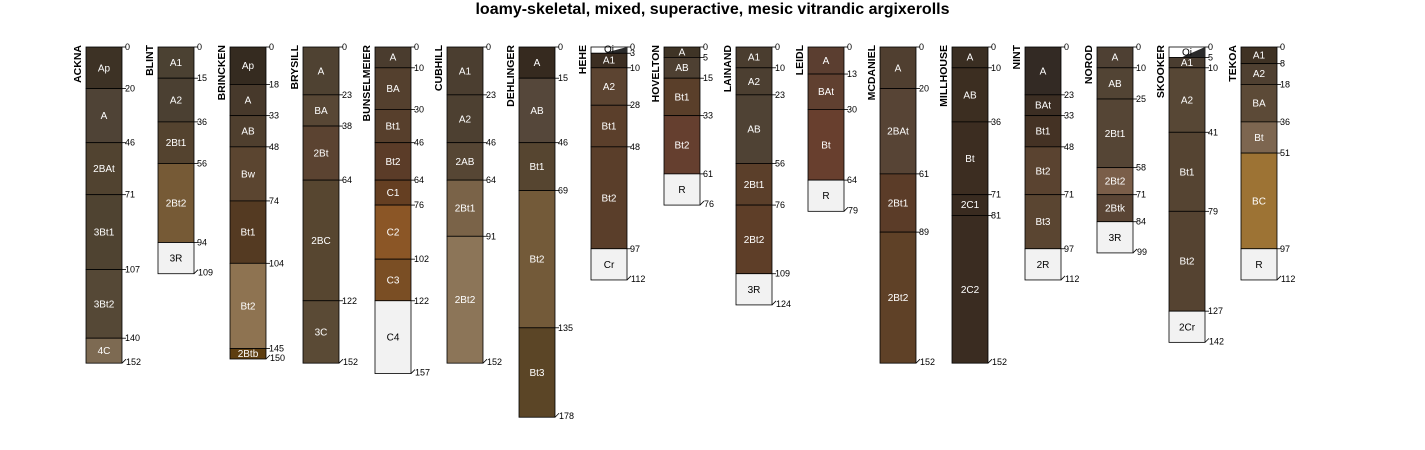  I want to click on horizon-label: 2Btk, so click(1115, 209).